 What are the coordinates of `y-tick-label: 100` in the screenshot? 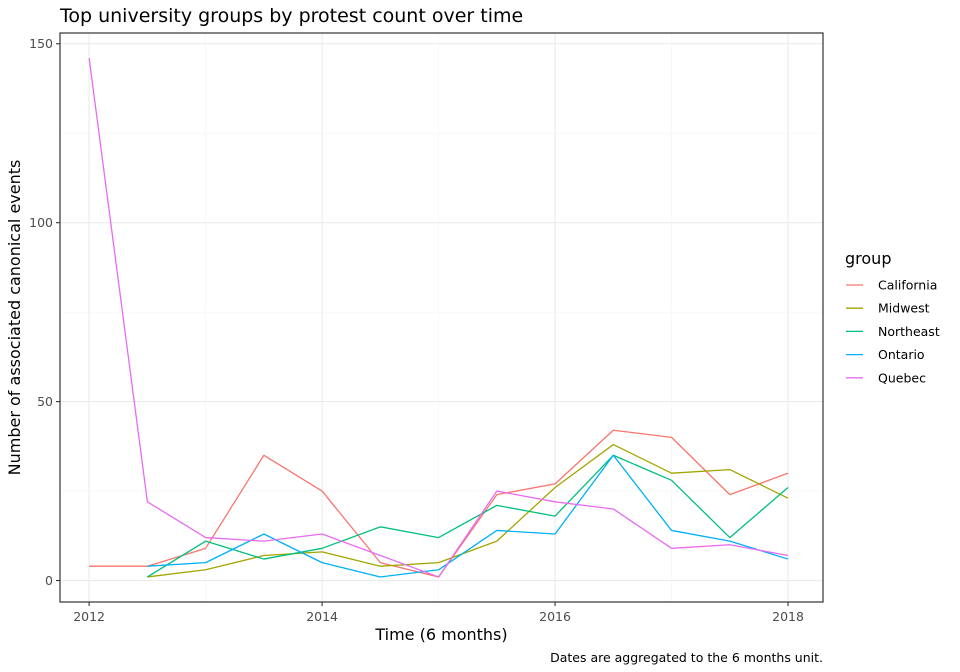 It's located at (41, 222).